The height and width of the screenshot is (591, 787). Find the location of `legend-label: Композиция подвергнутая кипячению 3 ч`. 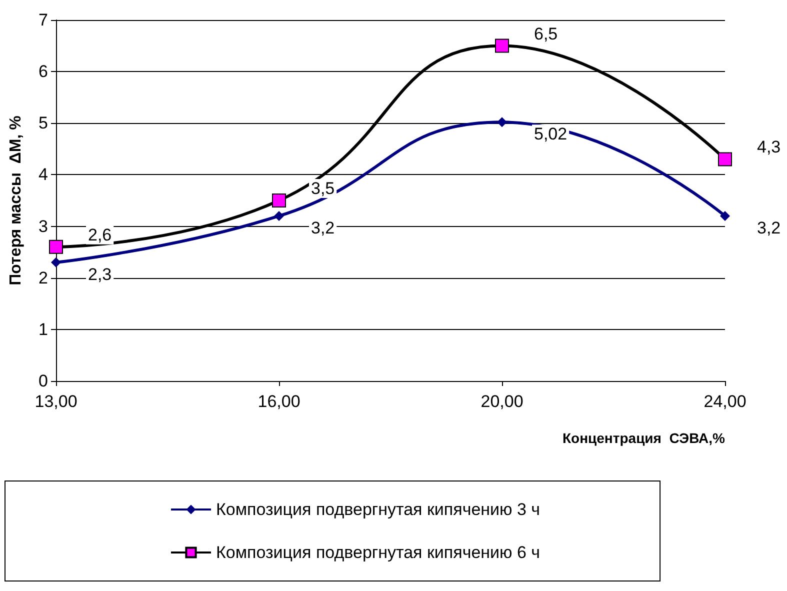

legend-label: Композиция подвергнутая кипячению 3 ч is located at coordinates (378, 509).